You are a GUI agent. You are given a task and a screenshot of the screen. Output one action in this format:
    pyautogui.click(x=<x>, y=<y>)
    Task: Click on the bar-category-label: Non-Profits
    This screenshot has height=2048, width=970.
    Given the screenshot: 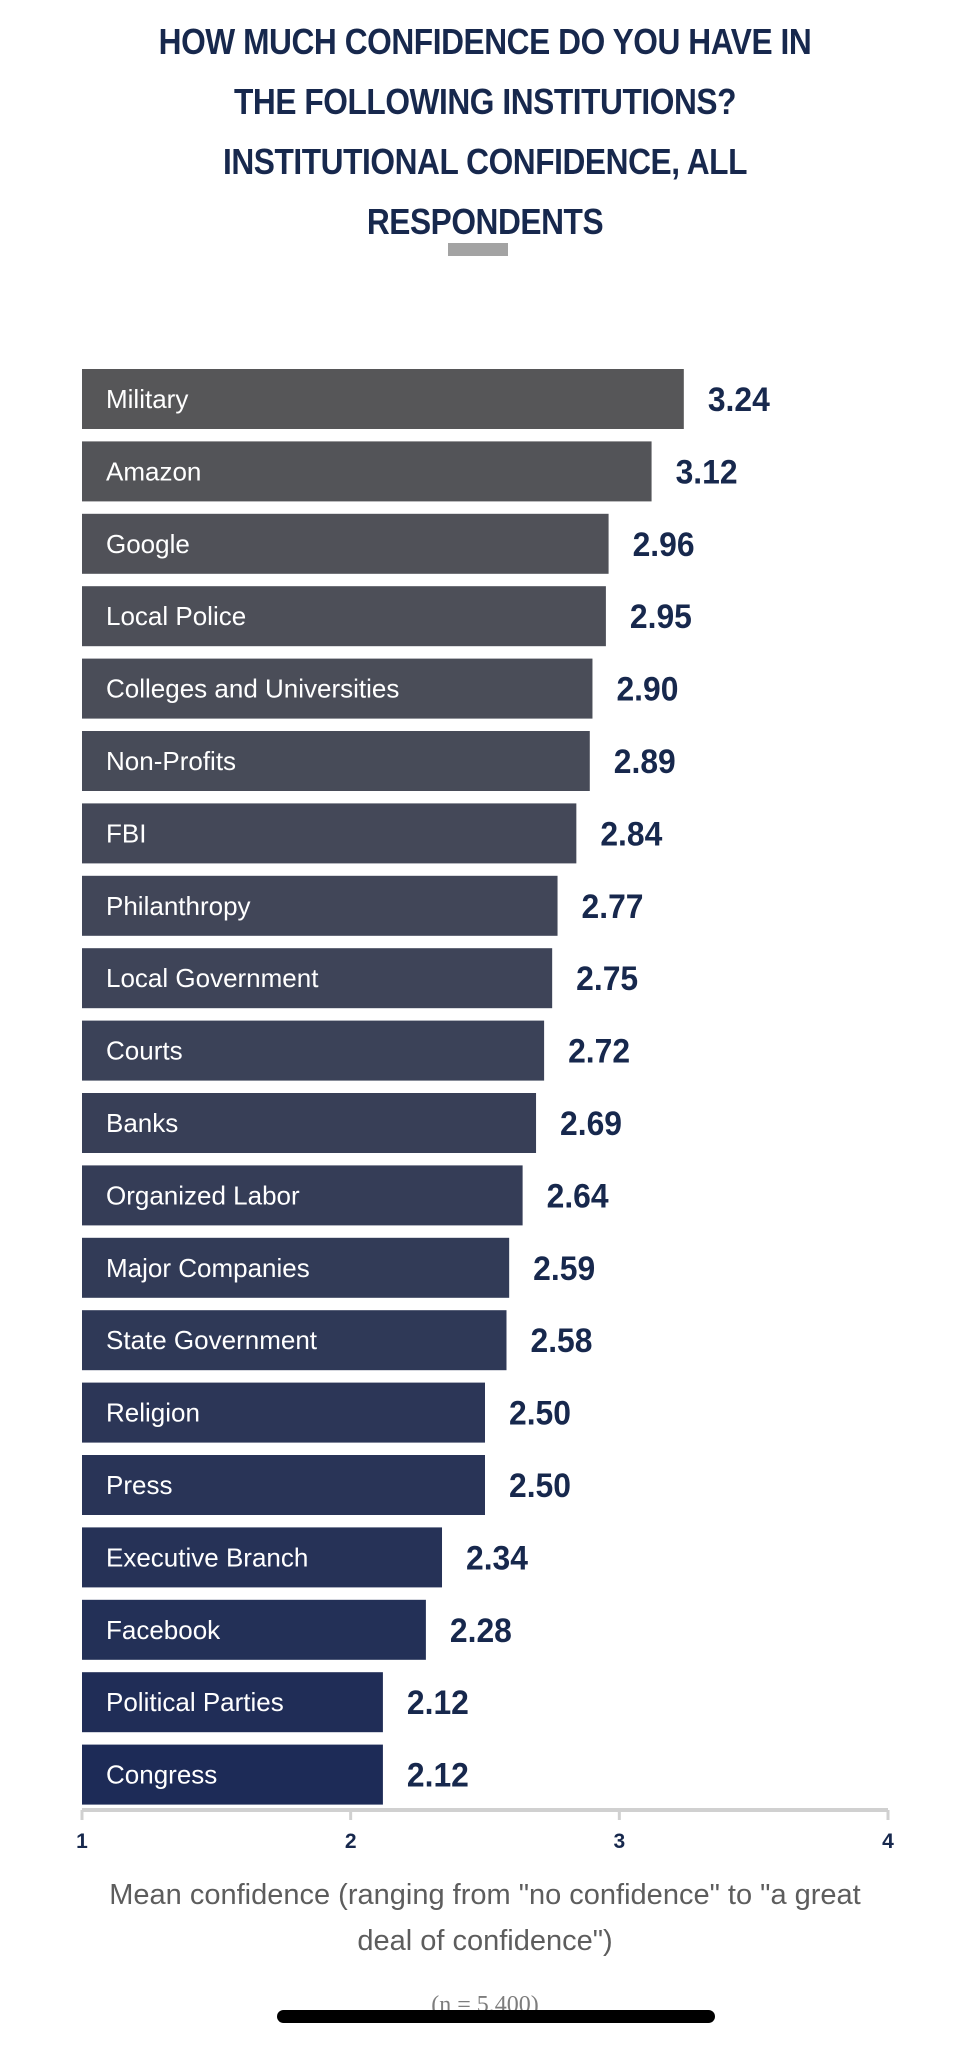 What is the action you would take?
    pyautogui.click(x=171, y=761)
    